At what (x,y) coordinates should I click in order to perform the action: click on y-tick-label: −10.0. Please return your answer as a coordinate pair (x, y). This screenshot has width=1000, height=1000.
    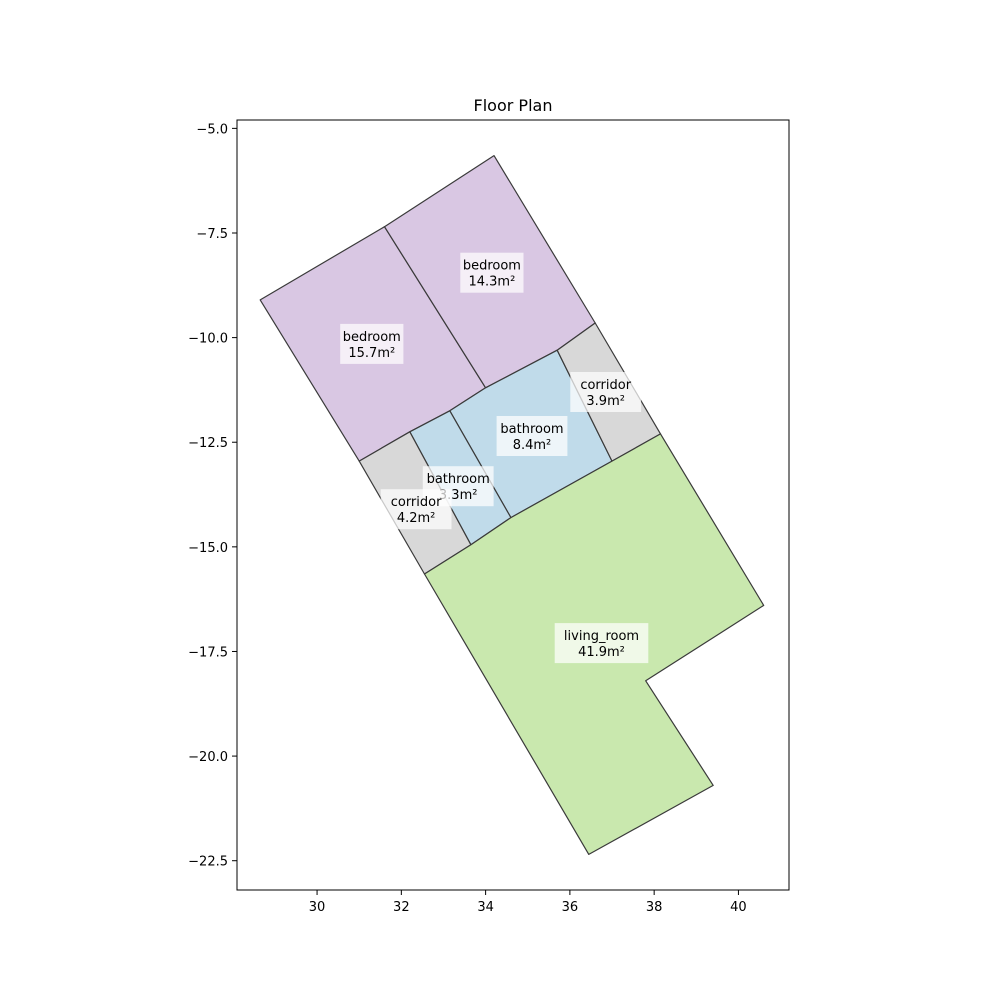
    Looking at the image, I should click on (208, 339).